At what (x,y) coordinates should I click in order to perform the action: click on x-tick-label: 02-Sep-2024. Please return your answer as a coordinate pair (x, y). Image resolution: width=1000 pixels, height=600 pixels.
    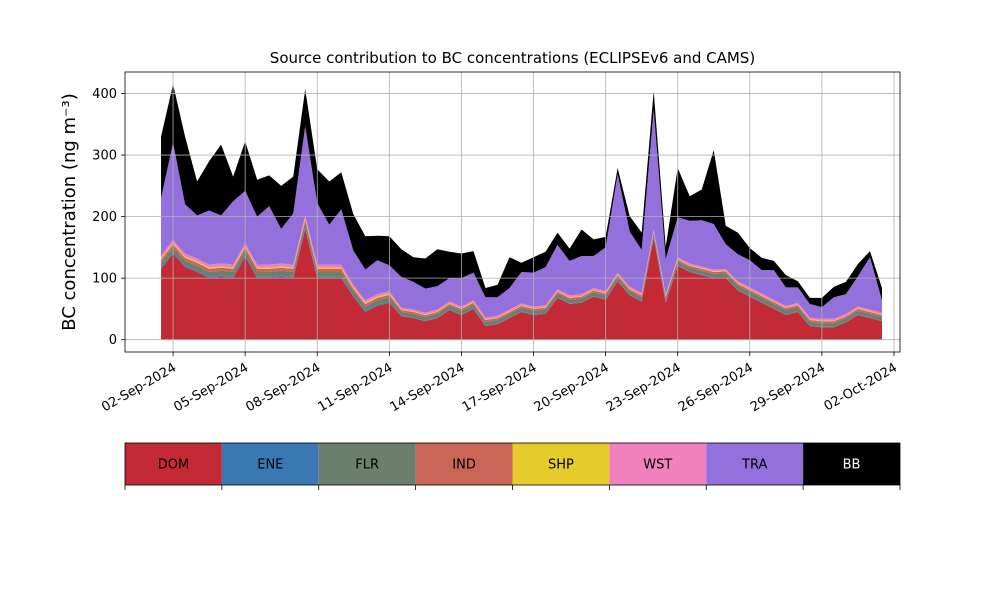
    Looking at the image, I should click on (139, 387).